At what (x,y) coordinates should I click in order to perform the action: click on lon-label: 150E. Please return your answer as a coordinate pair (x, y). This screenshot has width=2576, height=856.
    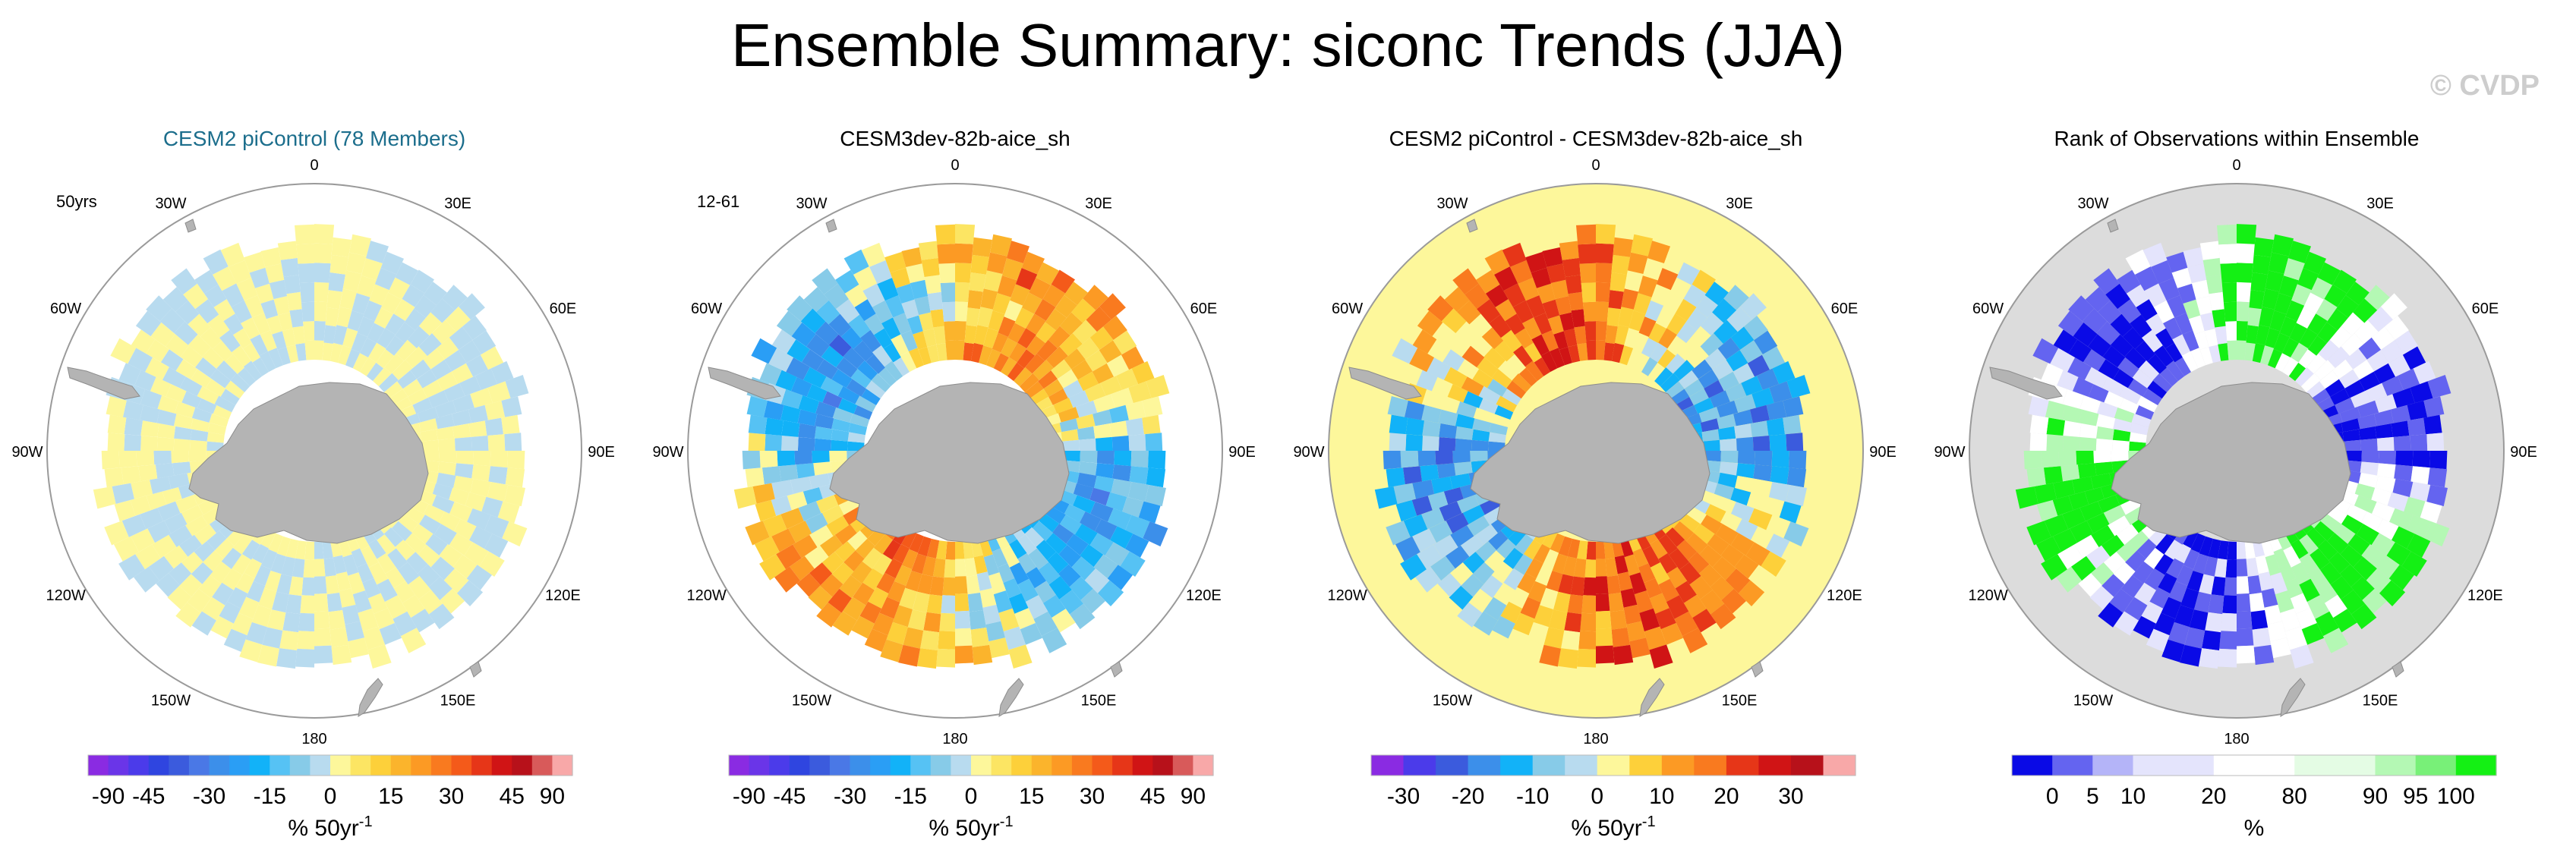
    Looking at the image, I should click on (2380, 700).